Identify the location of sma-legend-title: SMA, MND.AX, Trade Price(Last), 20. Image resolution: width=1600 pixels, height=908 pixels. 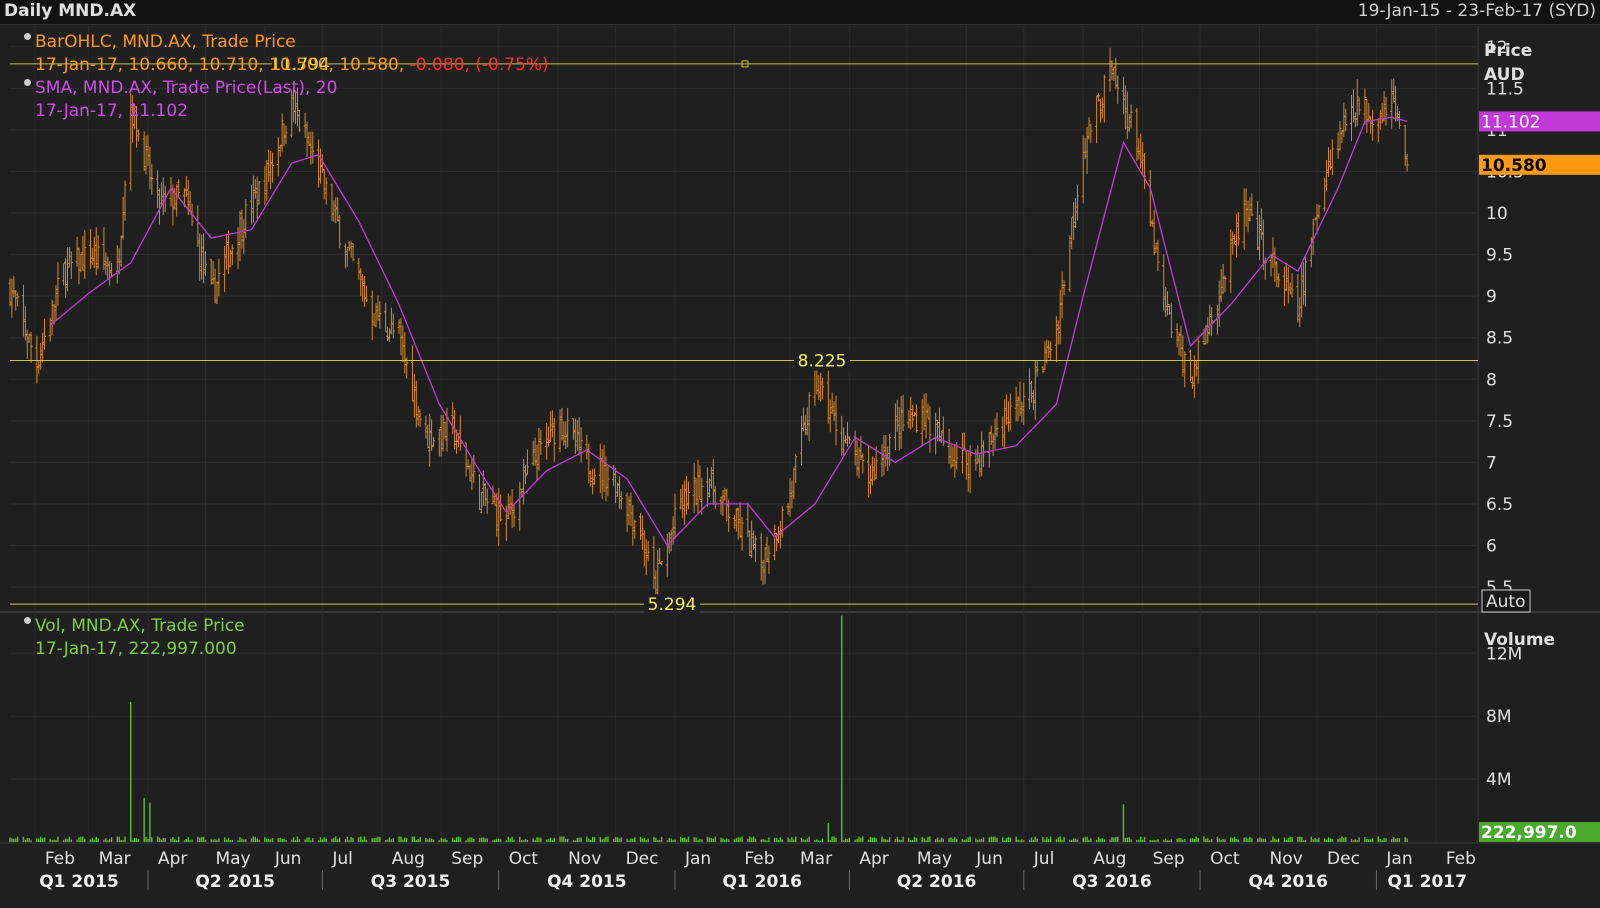
(186, 88).